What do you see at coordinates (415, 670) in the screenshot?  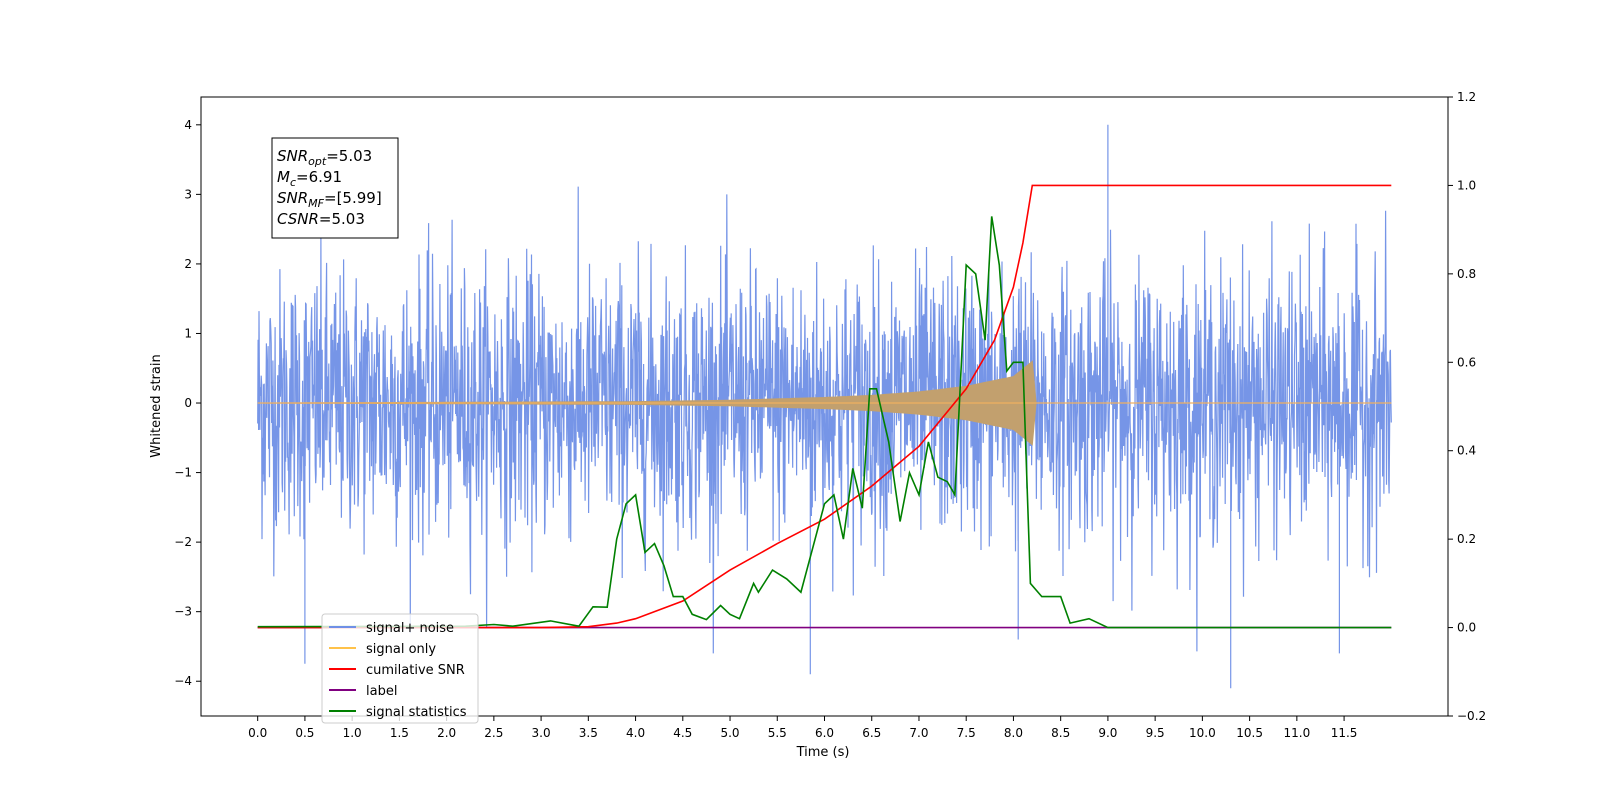 I see `legend-label: cumilative SNR` at bounding box center [415, 670].